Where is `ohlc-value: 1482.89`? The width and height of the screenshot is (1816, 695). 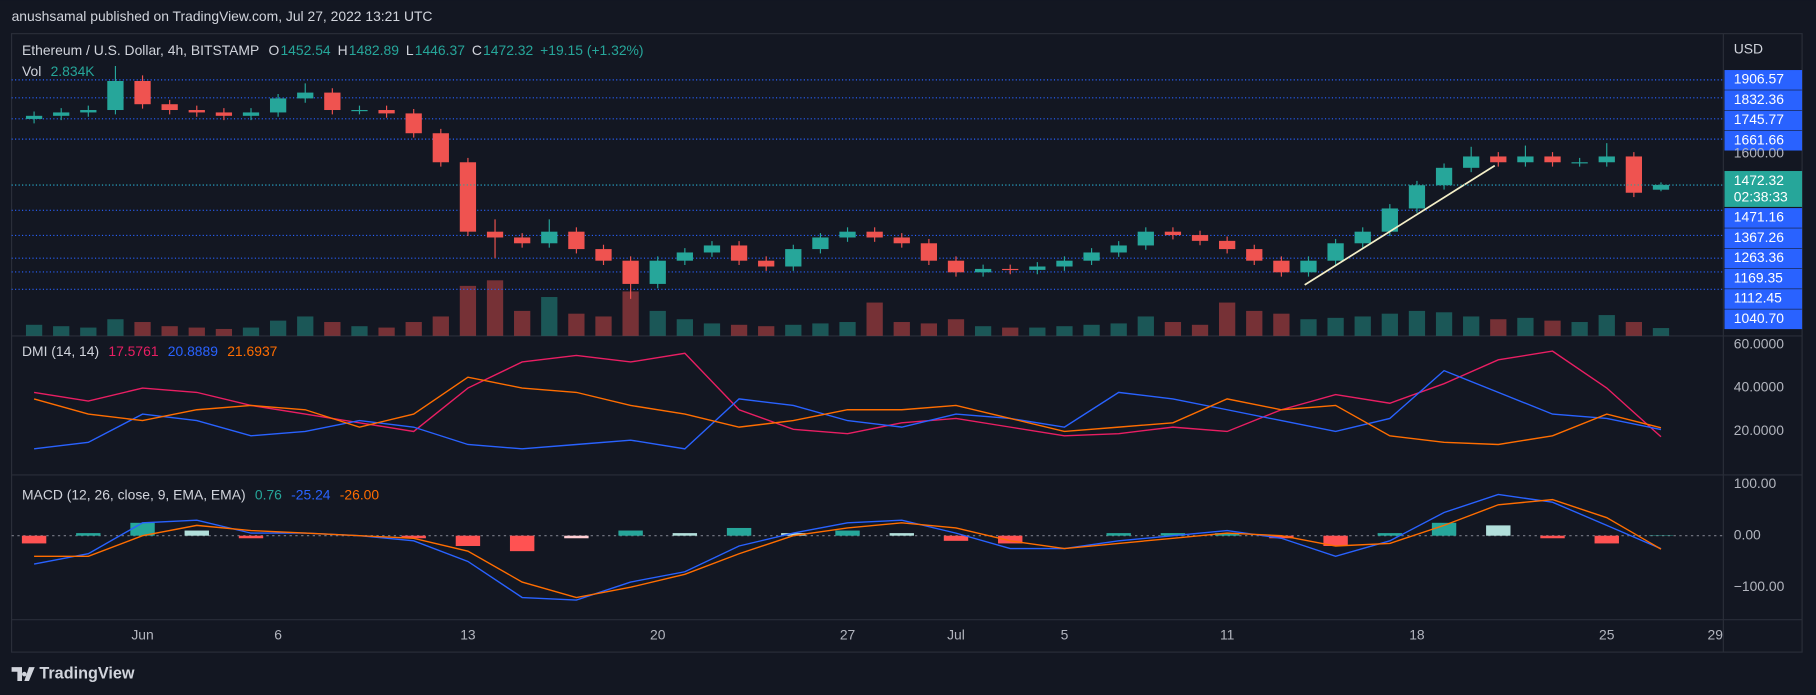 ohlc-value: 1482.89 is located at coordinates (374, 50).